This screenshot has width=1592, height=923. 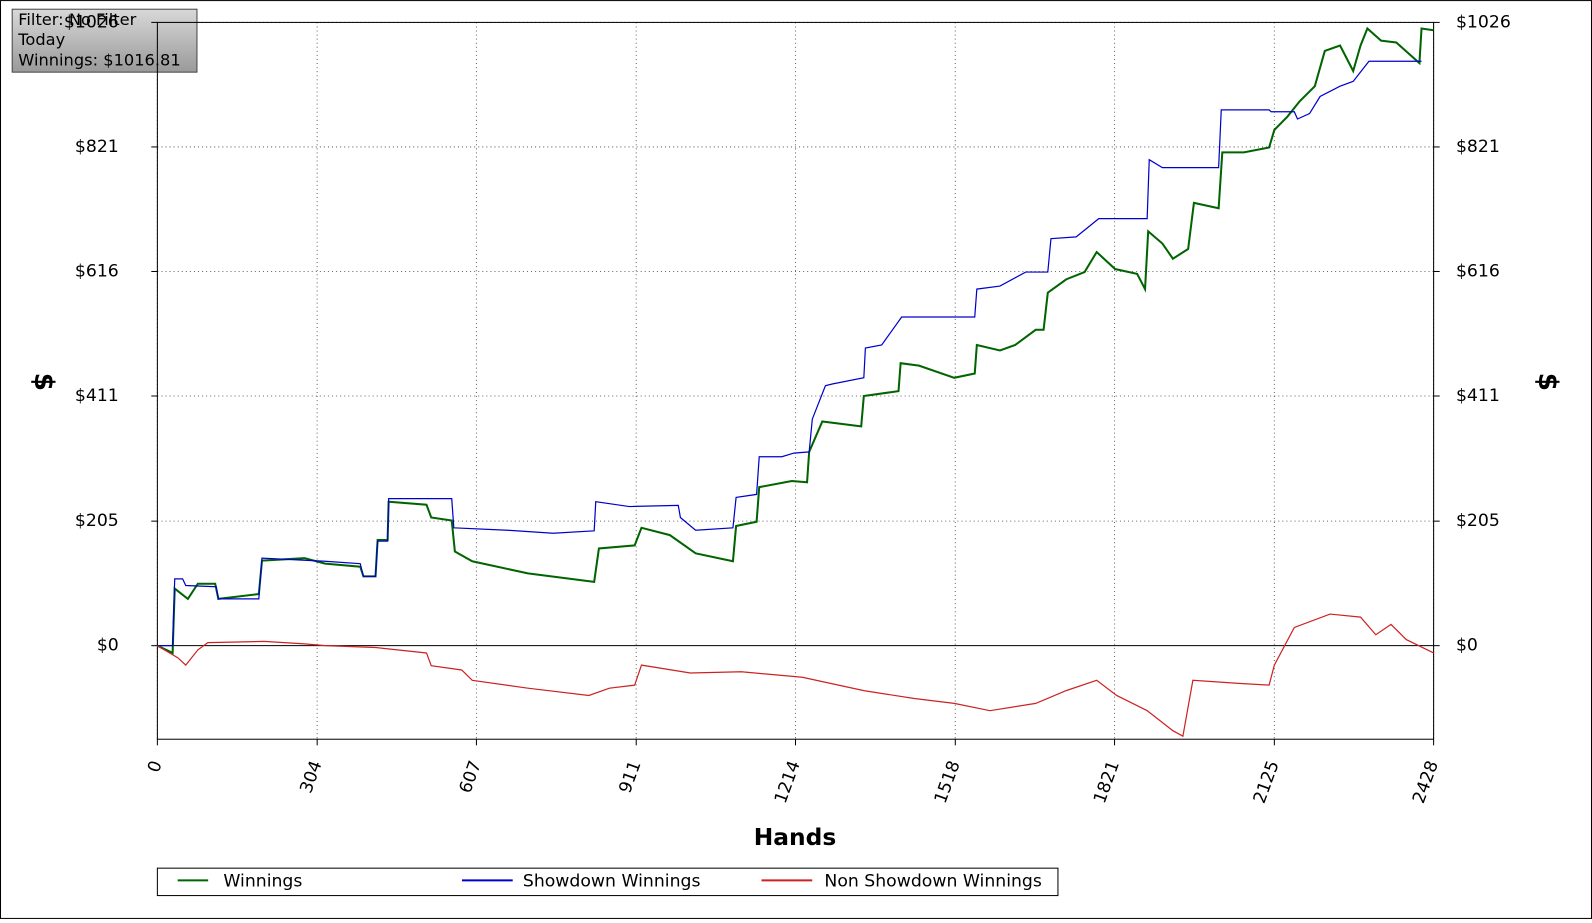 I want to click on period-text: Today, so click(x=41, y=39).